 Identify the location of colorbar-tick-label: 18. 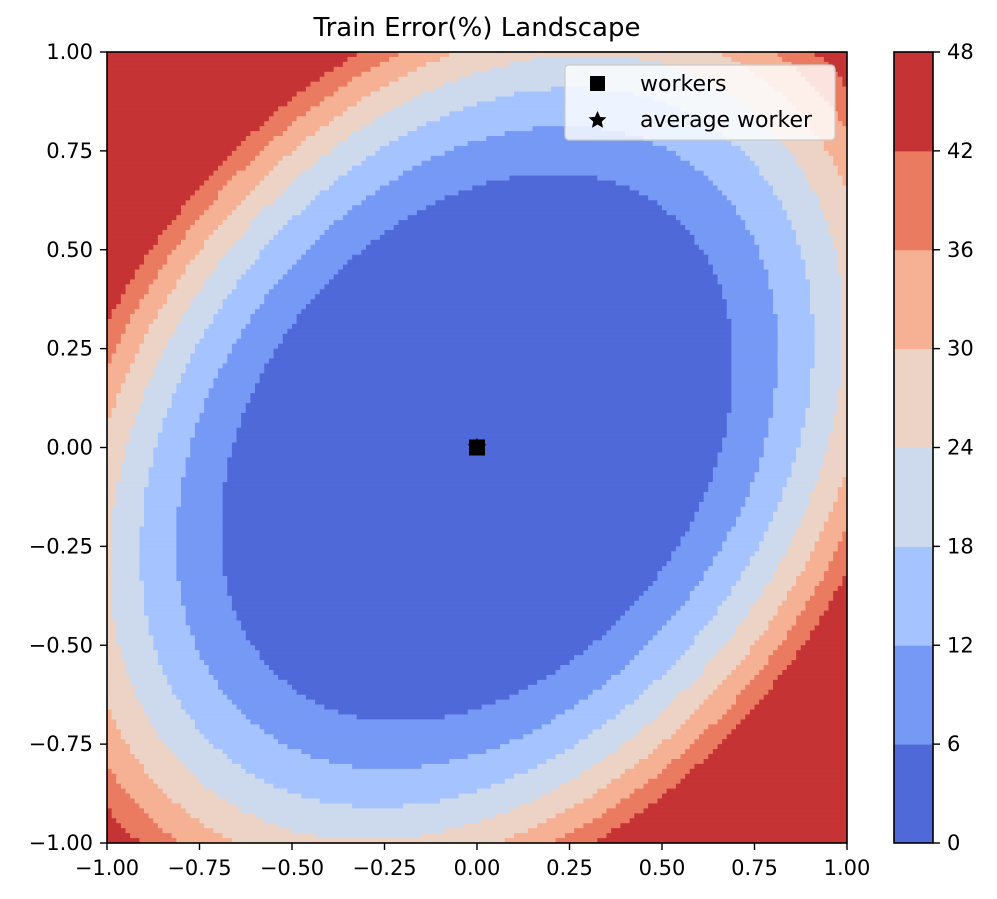
(960, 546).